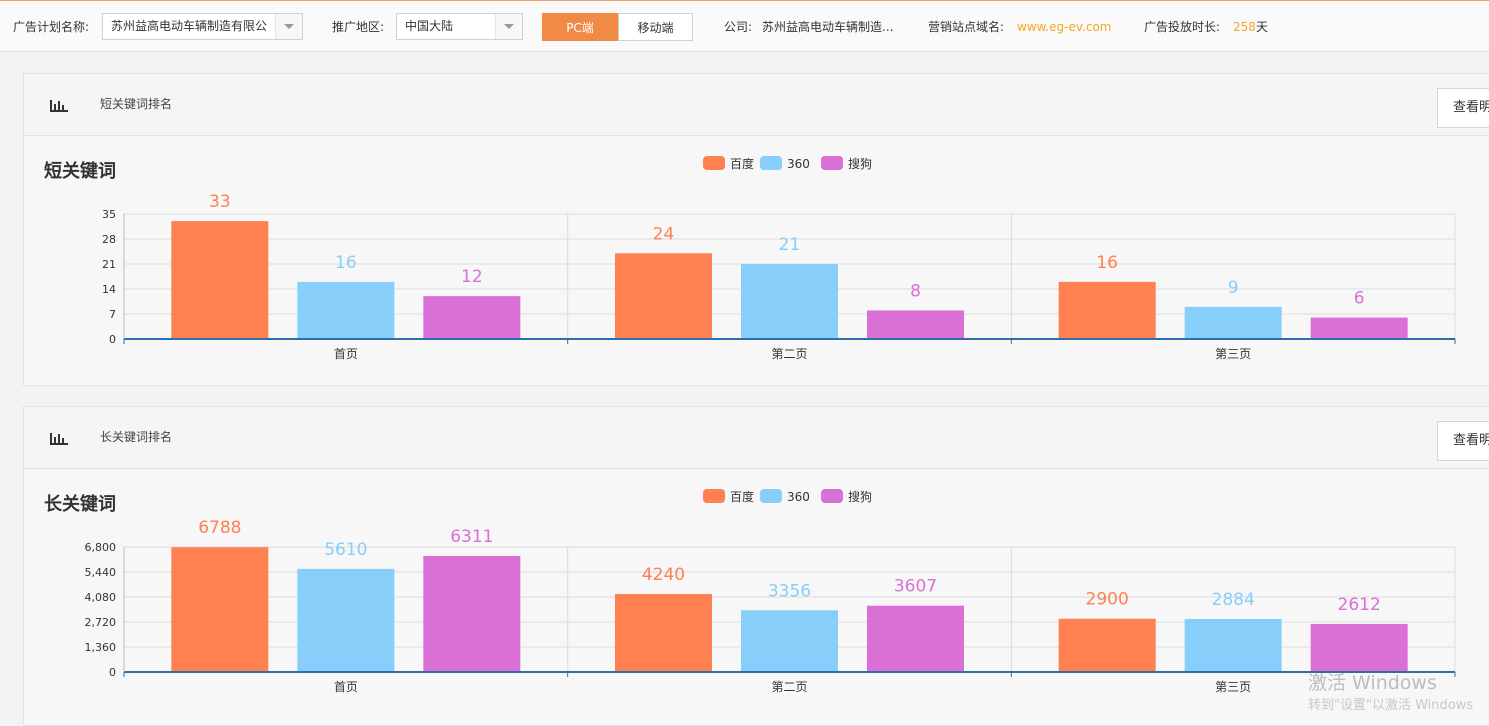  I want to click on data-label: 9, so click(1233, 288).